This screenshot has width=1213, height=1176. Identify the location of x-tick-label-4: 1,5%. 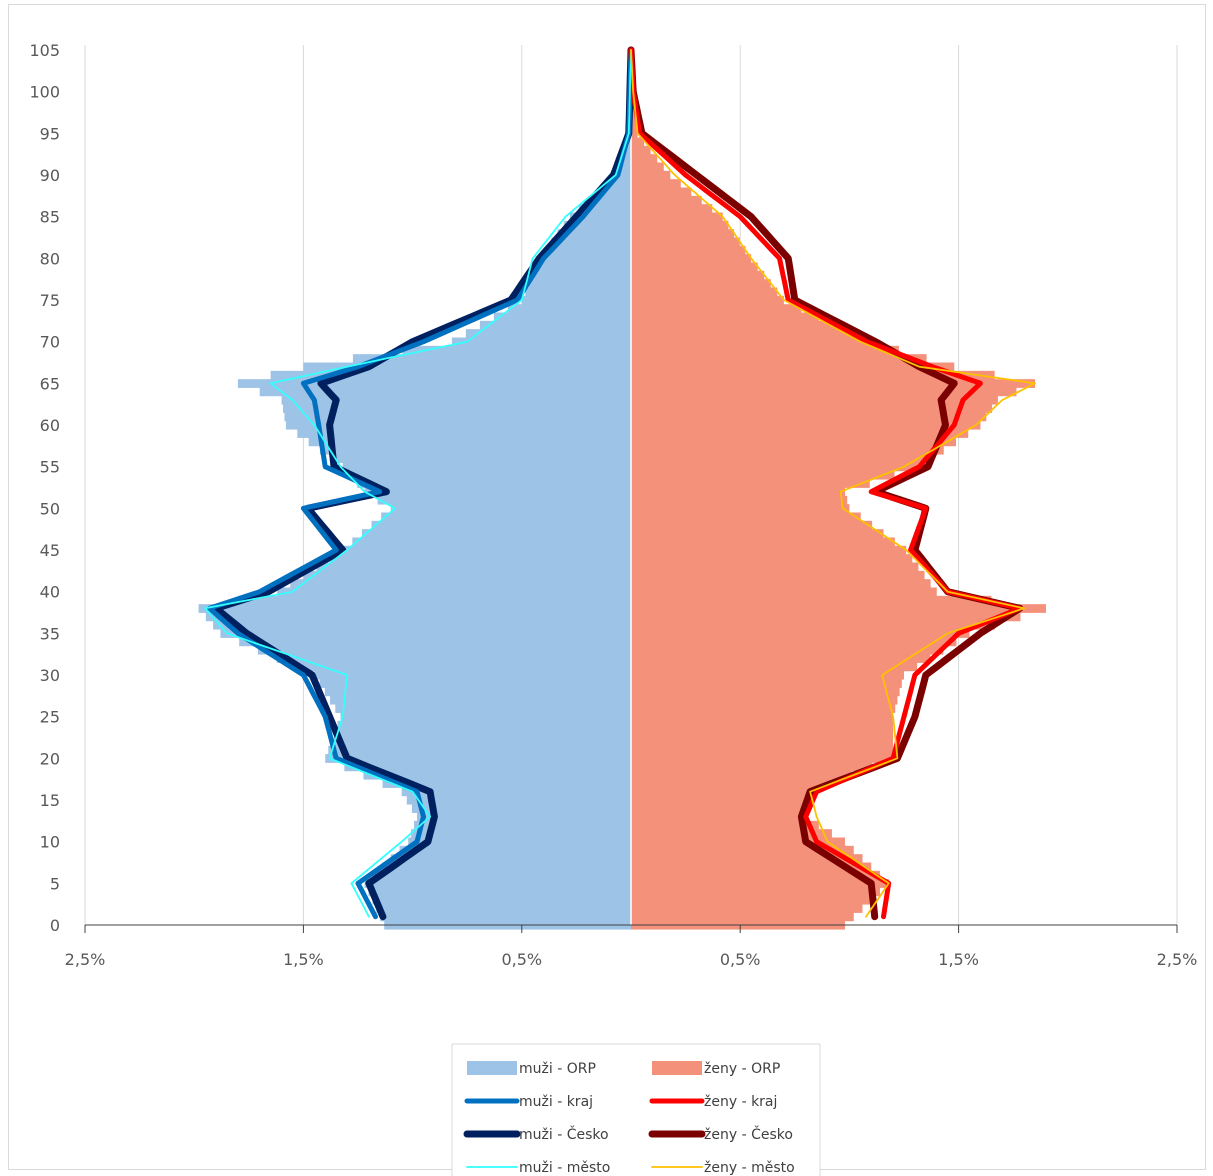
(958, 959).